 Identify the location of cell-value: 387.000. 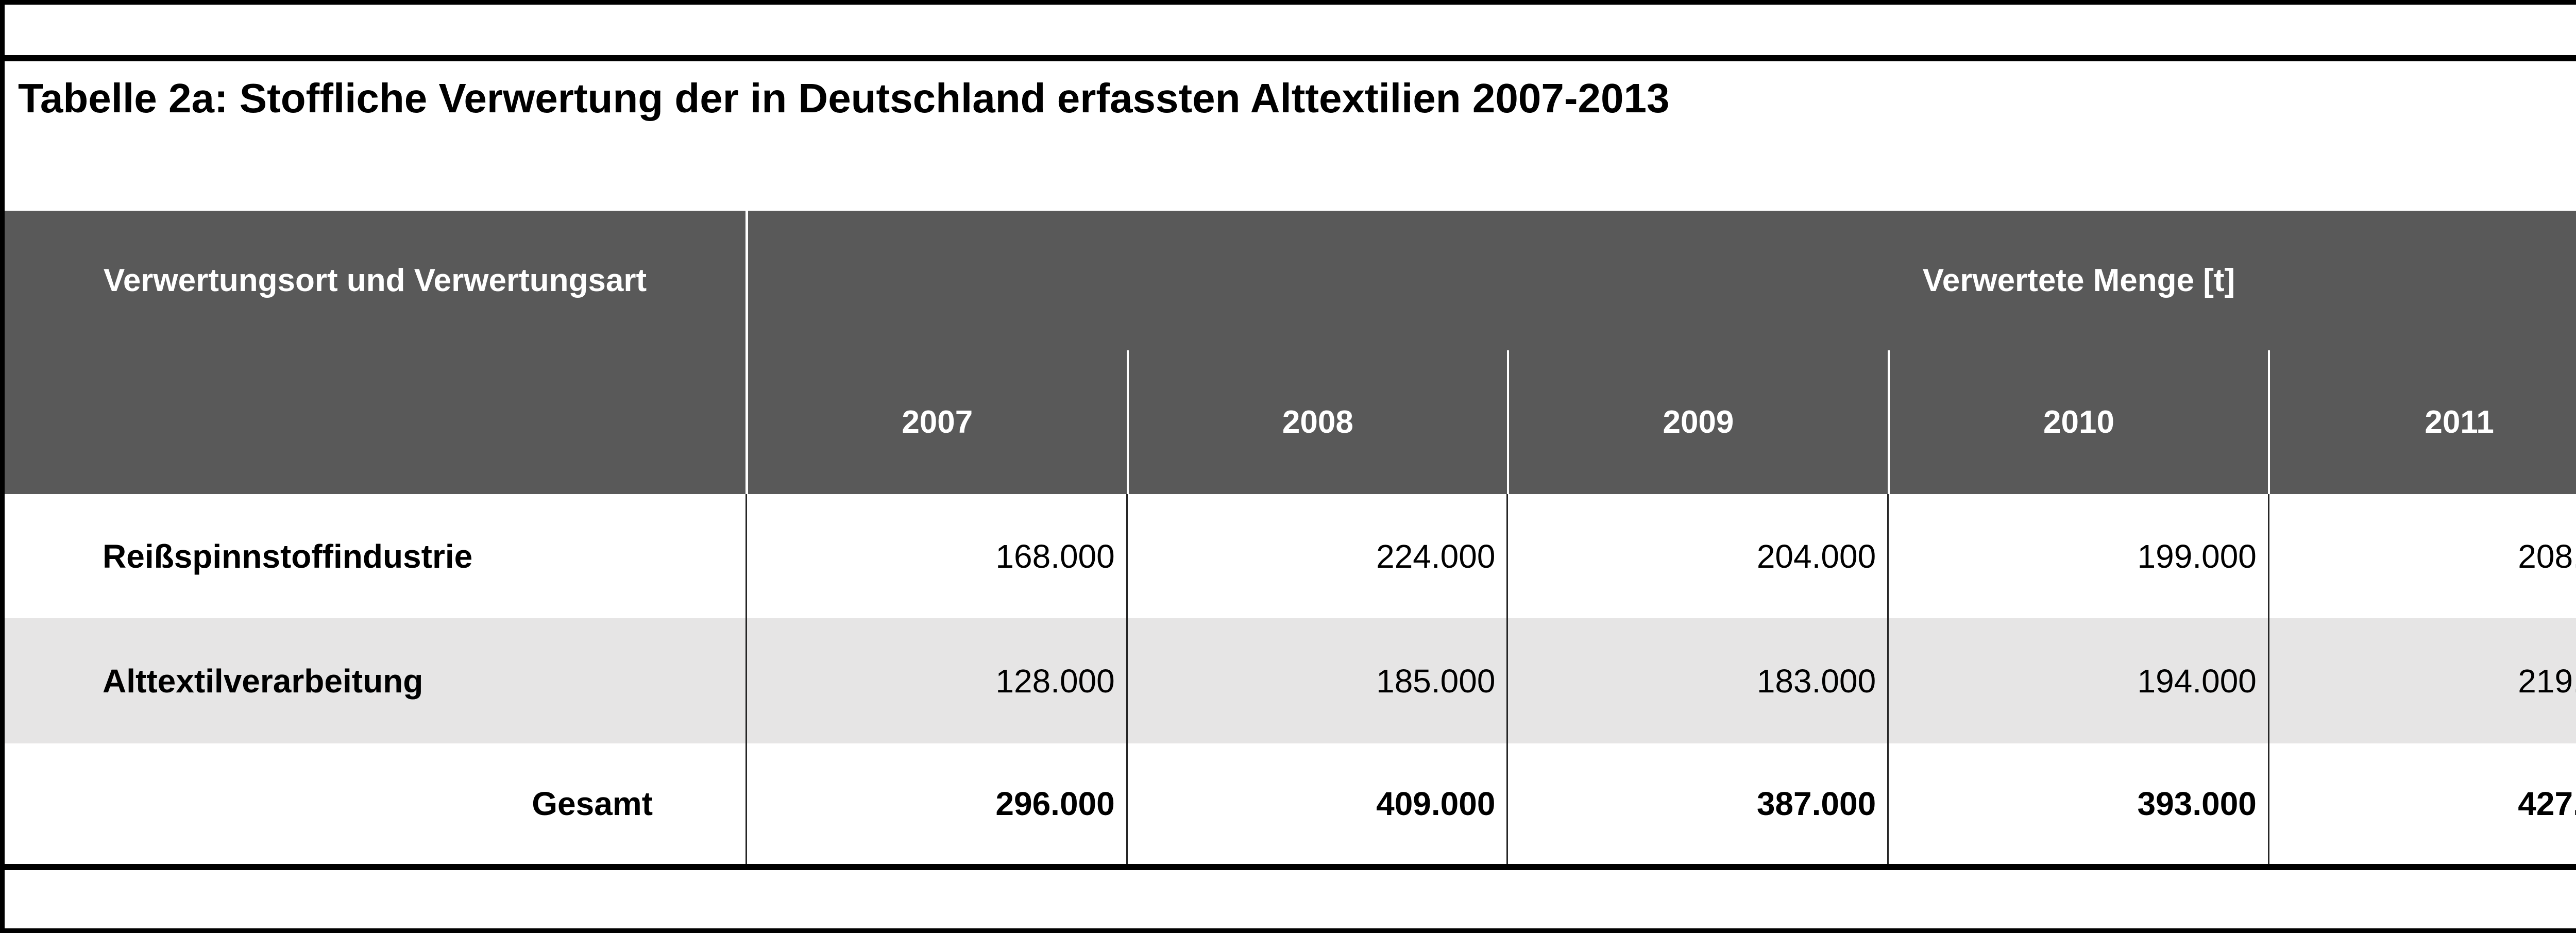
(1697, 803).